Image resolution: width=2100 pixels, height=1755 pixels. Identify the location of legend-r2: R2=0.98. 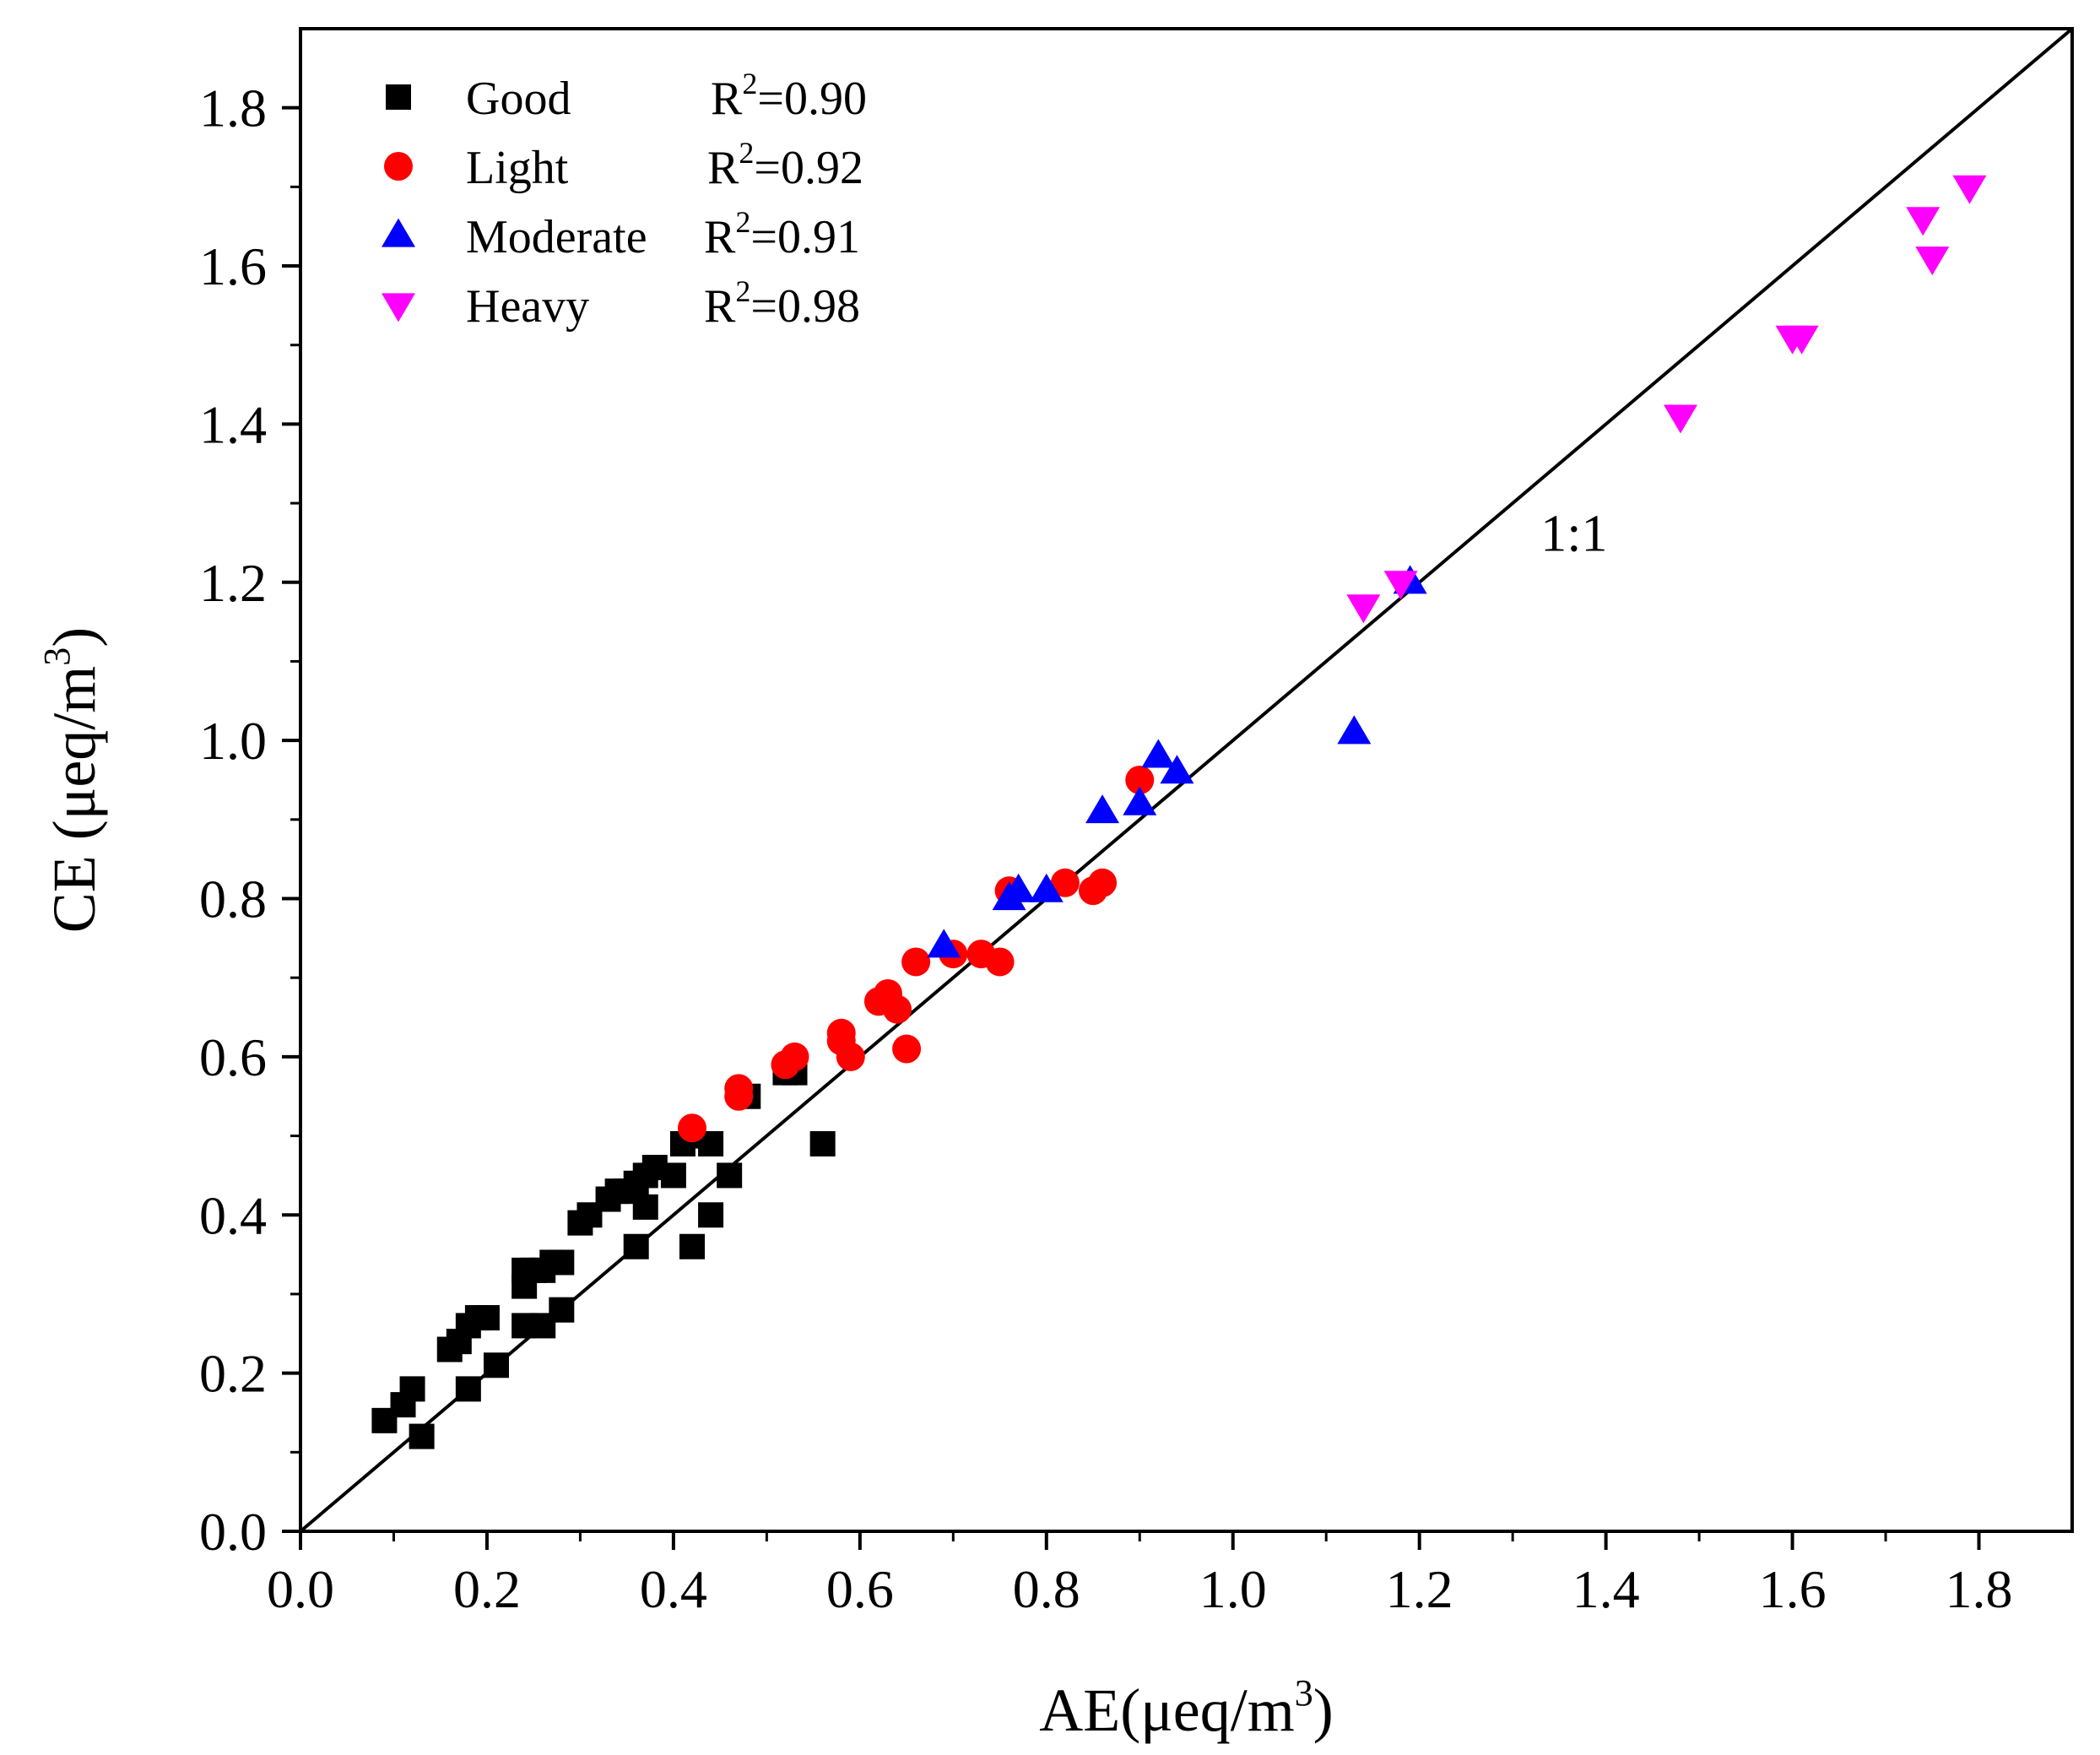
(782, 303).